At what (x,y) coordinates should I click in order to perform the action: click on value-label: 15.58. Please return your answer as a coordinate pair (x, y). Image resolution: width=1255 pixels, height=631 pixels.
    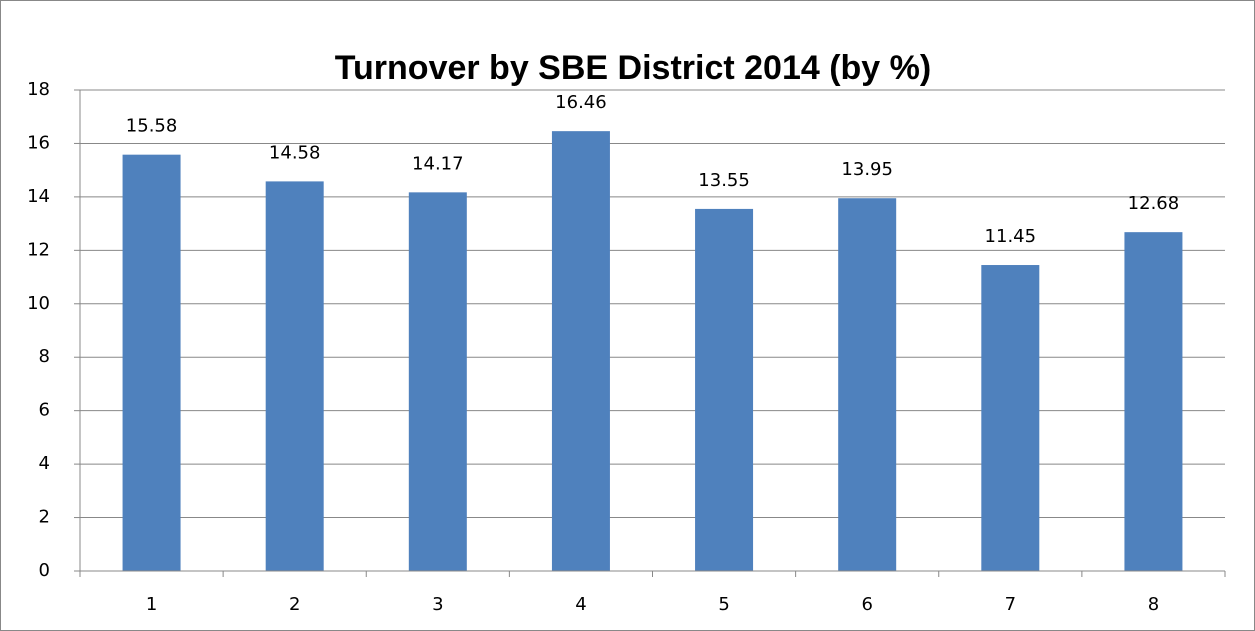
    Looking at the image, I should click on (152, 126).